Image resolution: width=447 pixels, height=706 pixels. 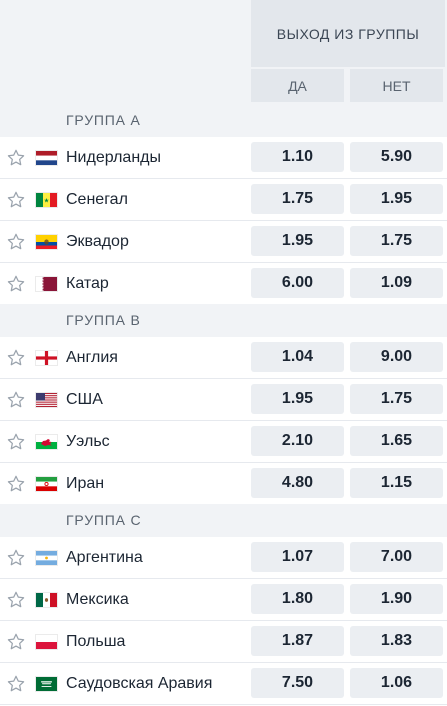 What do you see at coordinates (297, 641) in the screenshot?
I see `odd-yes-button: 1.87` at bounding box center [297, 641].